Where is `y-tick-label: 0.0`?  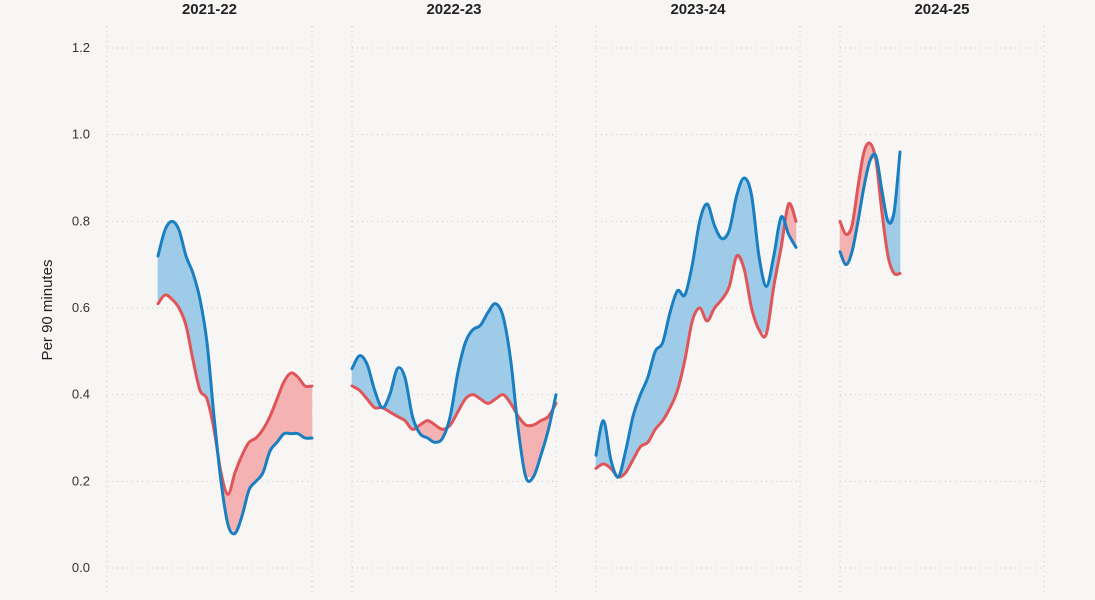
y-tick-label: 0.0 is located at coordinates (81, 567).